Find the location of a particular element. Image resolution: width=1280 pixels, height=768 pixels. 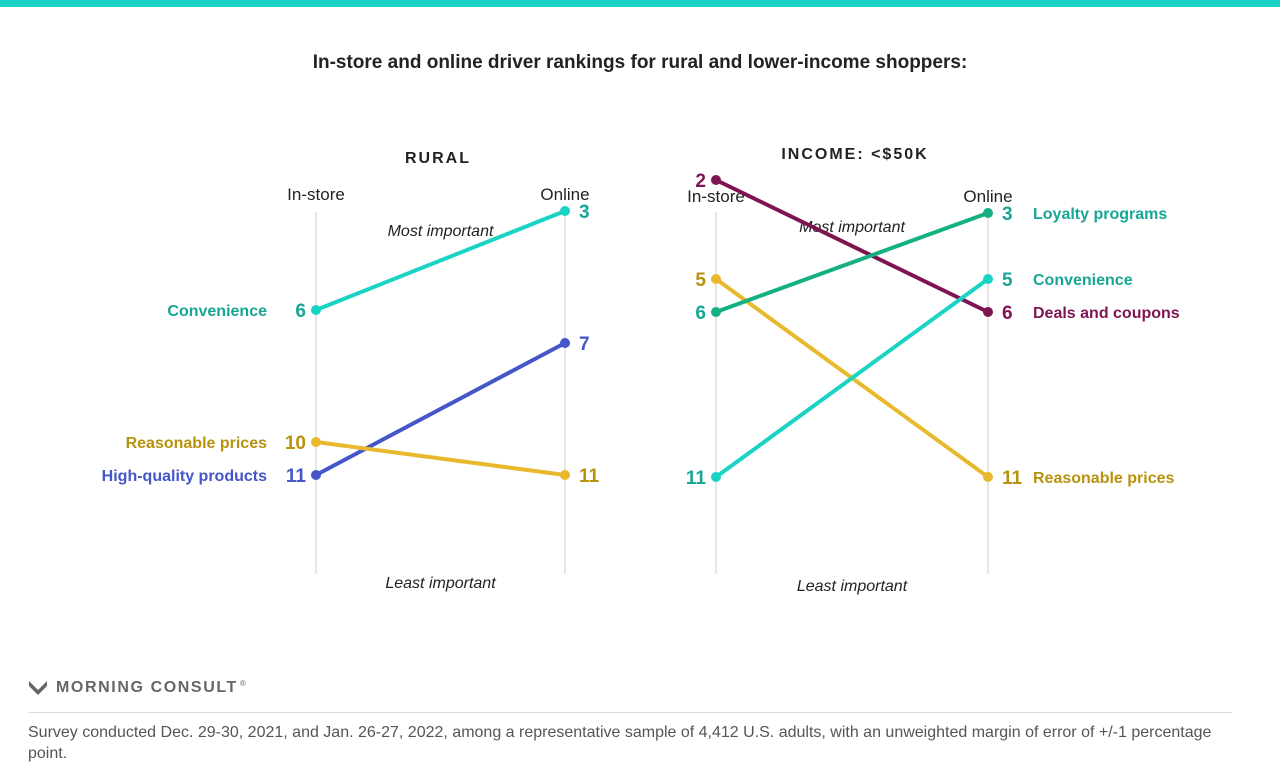

chart2-line-convenience is located at coordinates (852, 378).